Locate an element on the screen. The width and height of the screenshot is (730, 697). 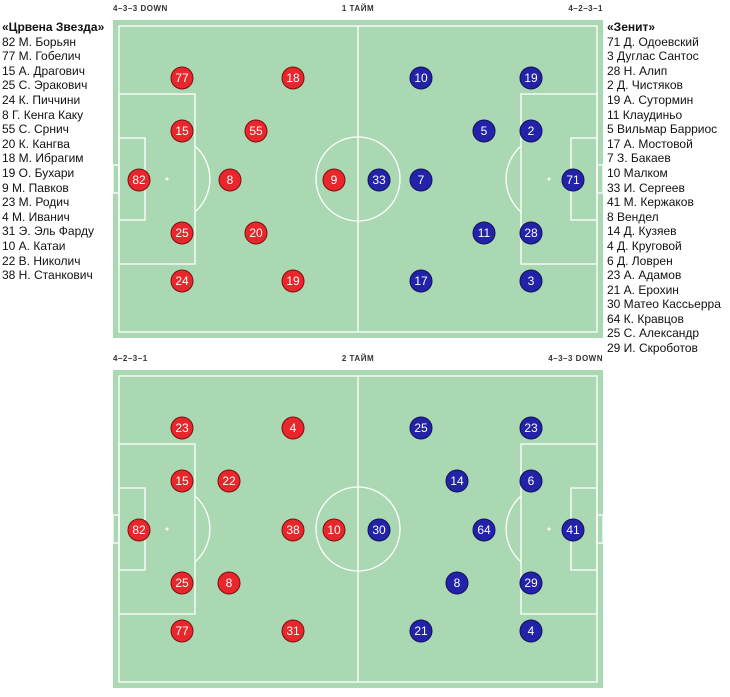
player-entry: 33 И. Сергеев is located at coordinates (646, 187).